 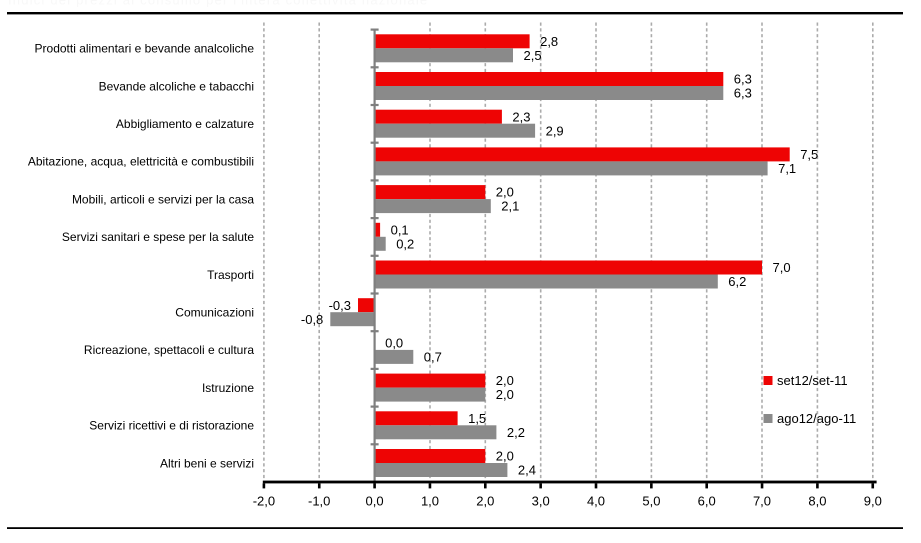 I want to click on svg-text: Istruzione, so click(x=228, y=388).